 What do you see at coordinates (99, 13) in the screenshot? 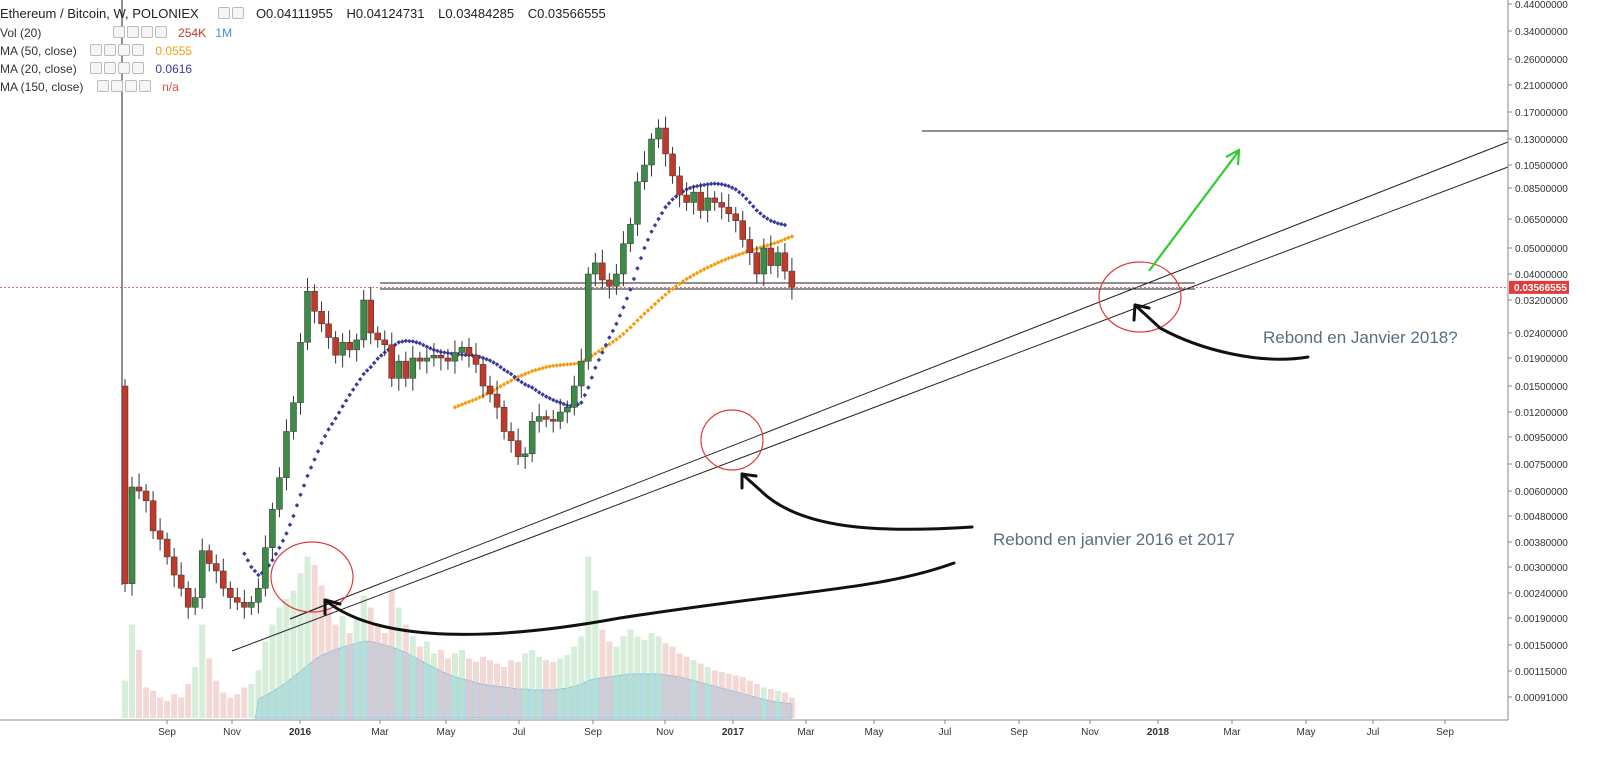
I see `symbol-title: Ethereum / Bitcoin, W, POLONIEX` at bounding box center [99, 13].